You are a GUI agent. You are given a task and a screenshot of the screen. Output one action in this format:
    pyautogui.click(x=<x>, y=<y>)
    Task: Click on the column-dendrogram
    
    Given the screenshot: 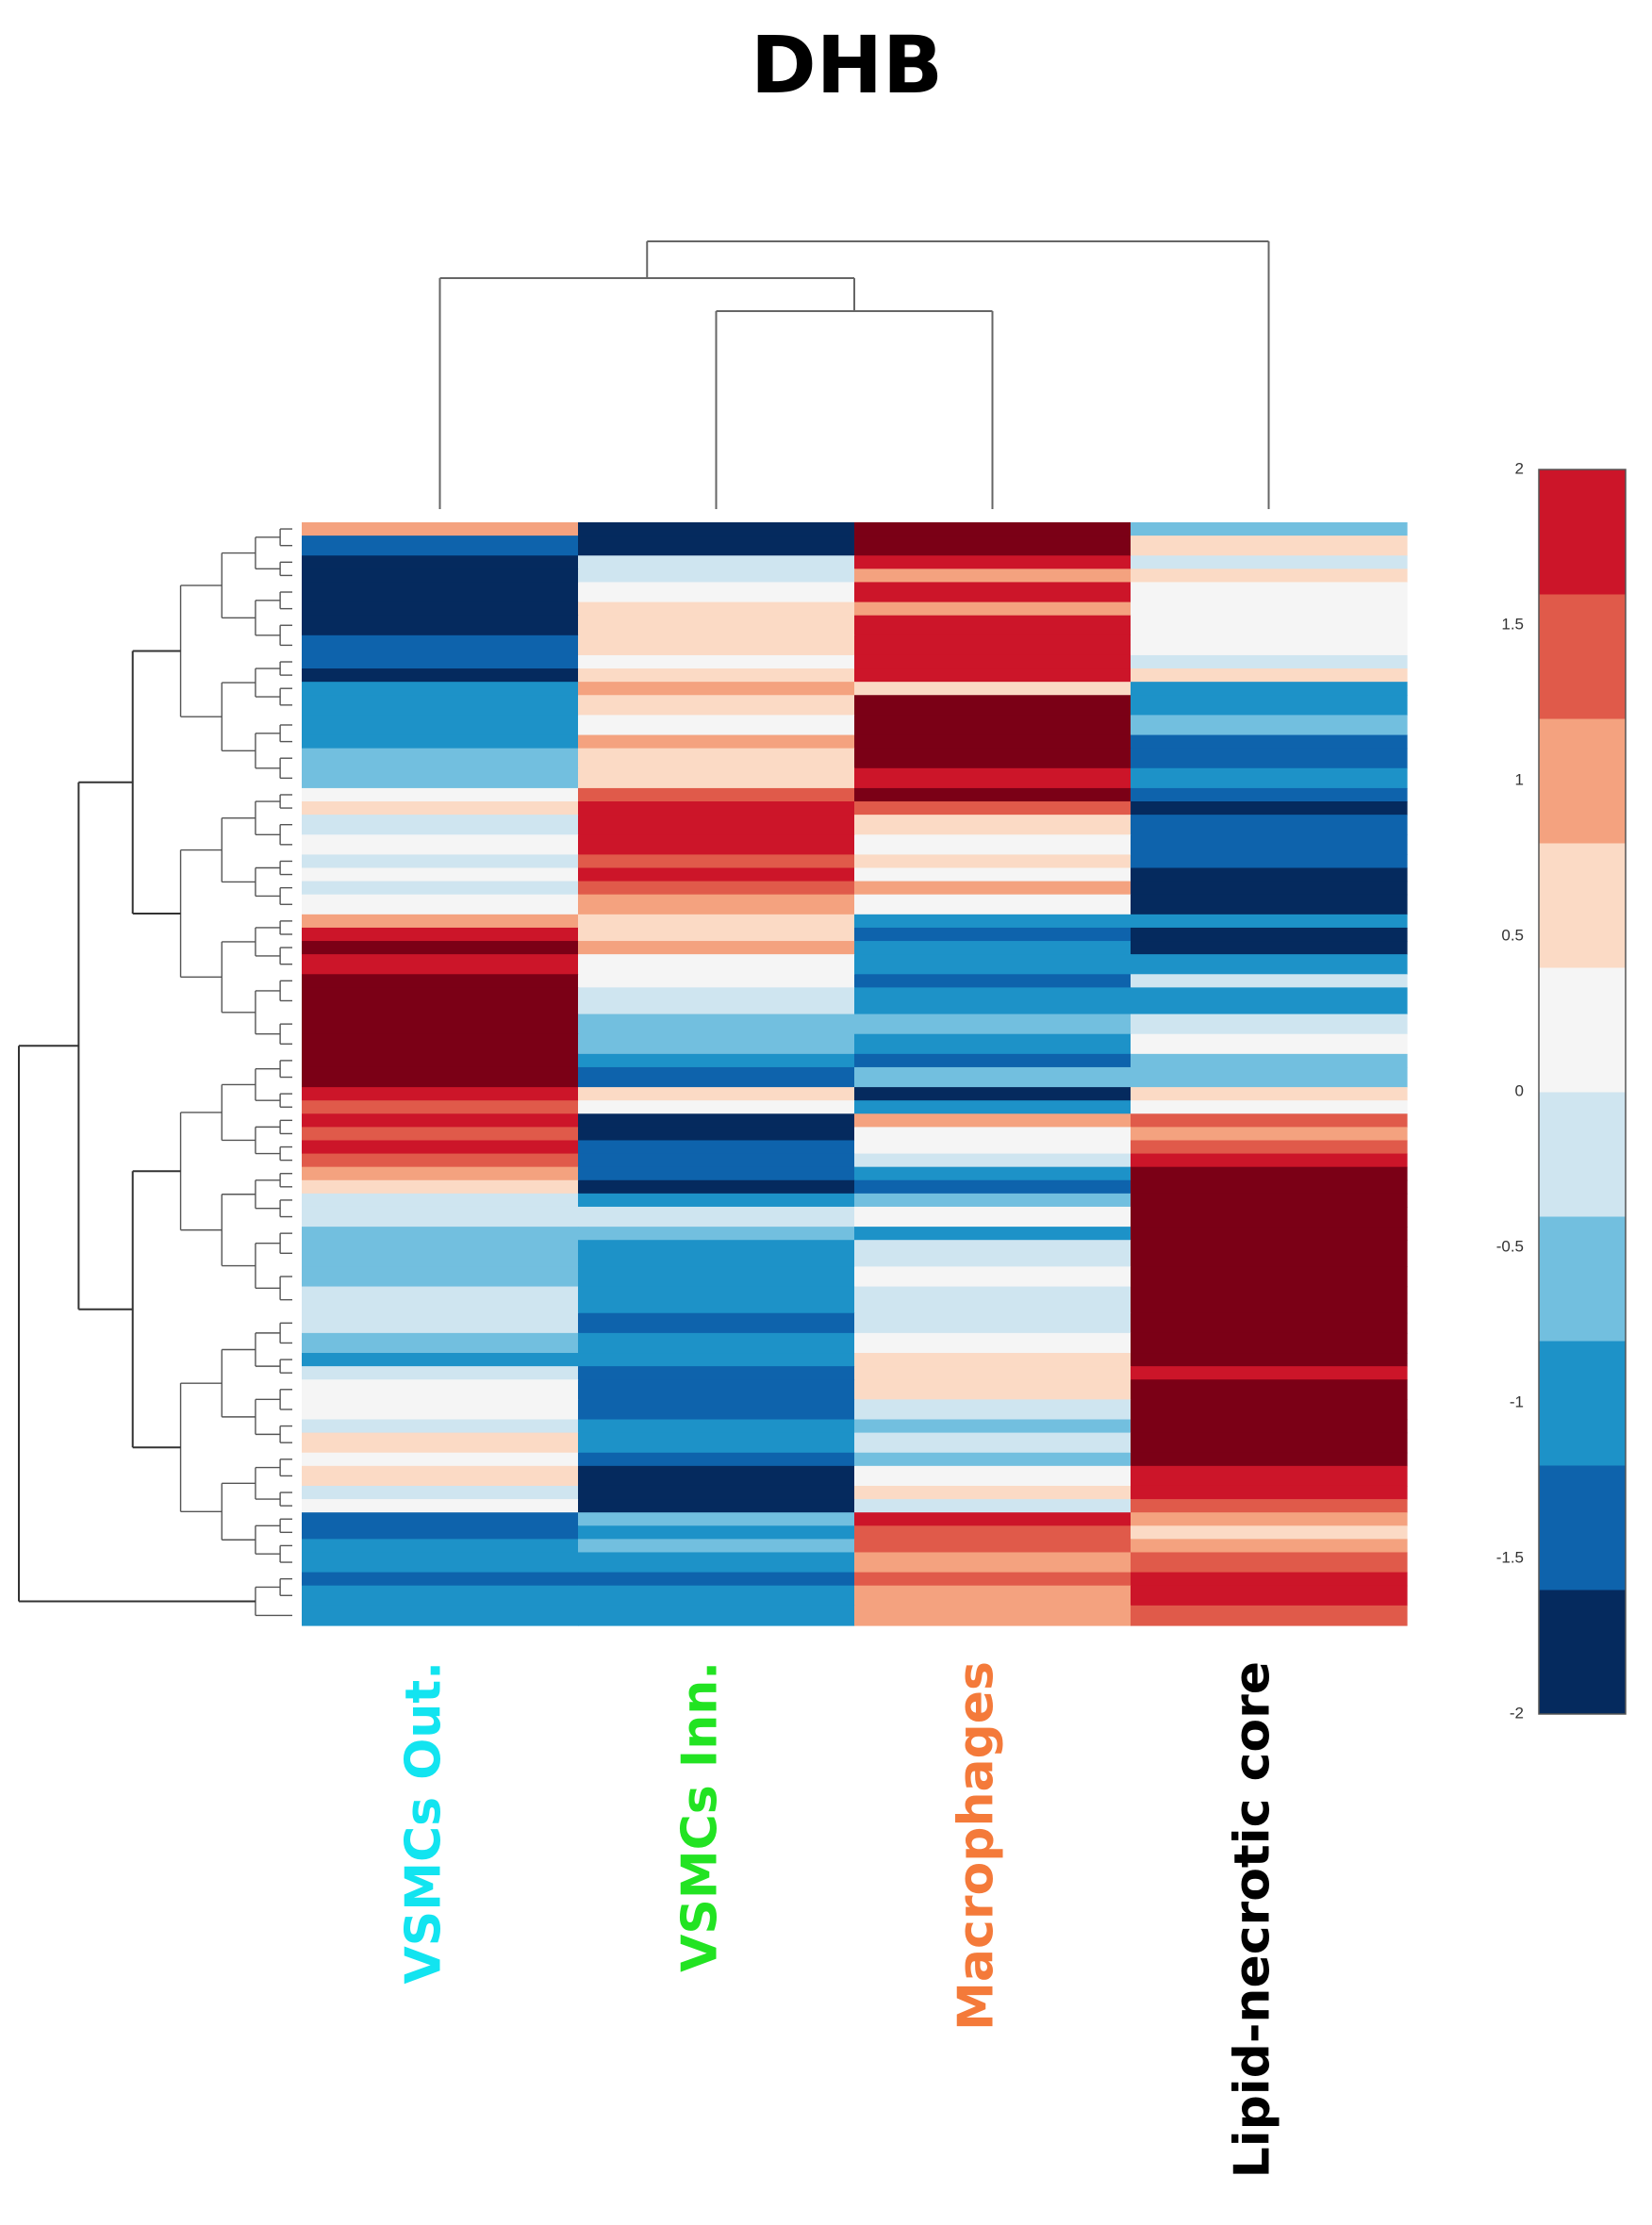 What is the action you would take?
    pyautogui.click(x=854, y=375)
    